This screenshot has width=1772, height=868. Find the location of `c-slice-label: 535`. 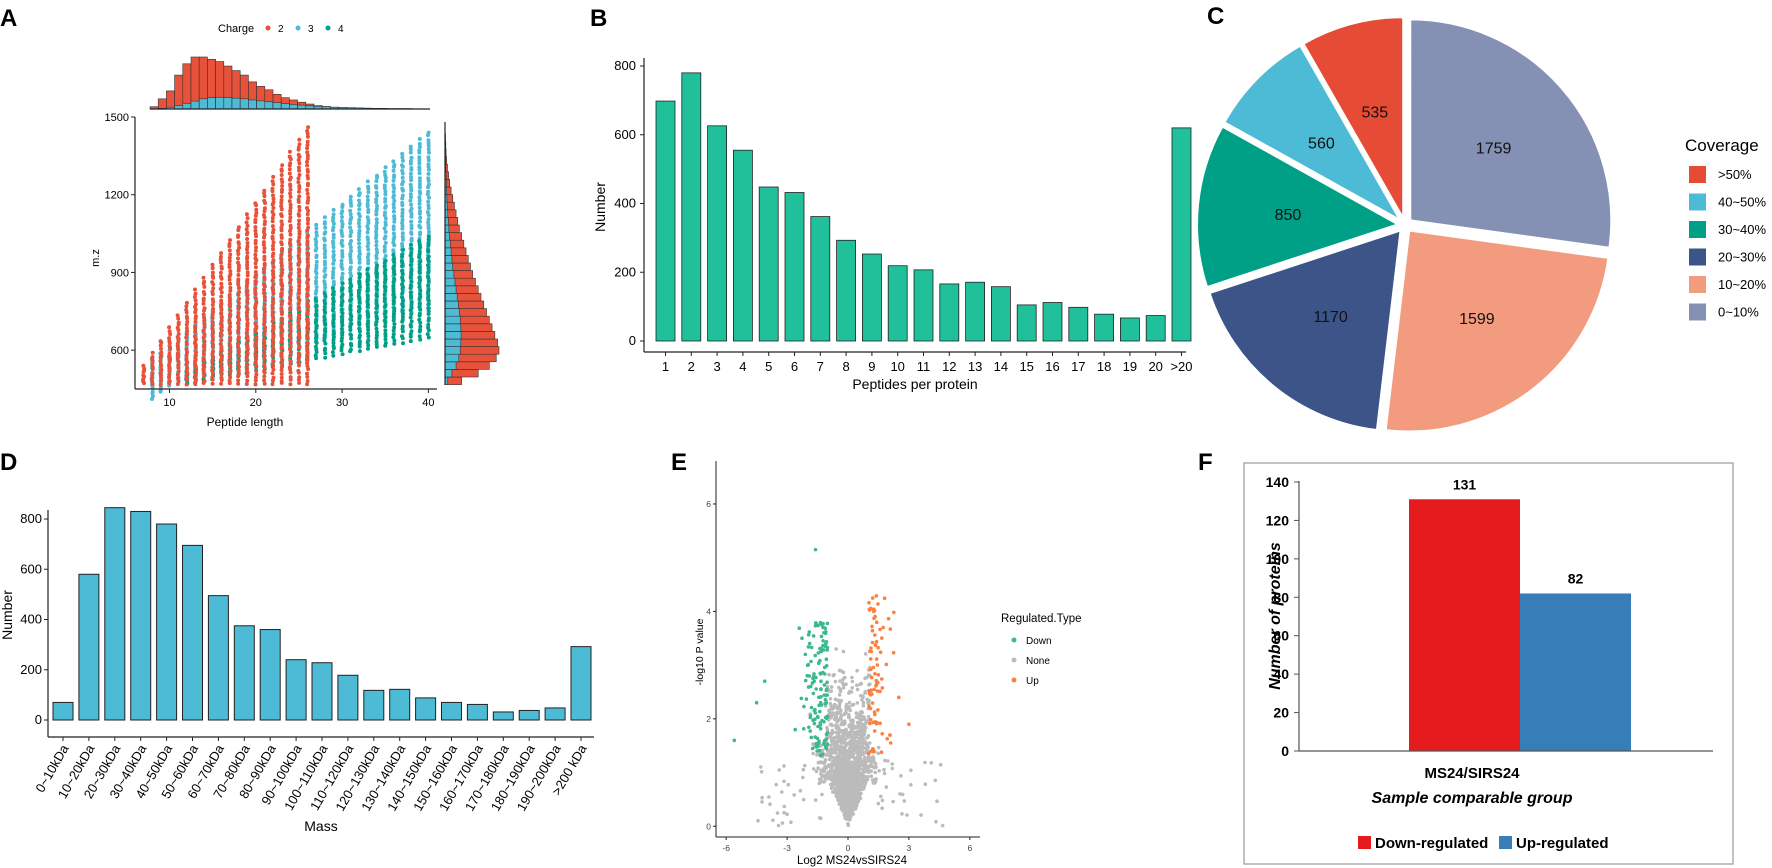

c-slice-label: 535 is located at coordinates (1374, 112).